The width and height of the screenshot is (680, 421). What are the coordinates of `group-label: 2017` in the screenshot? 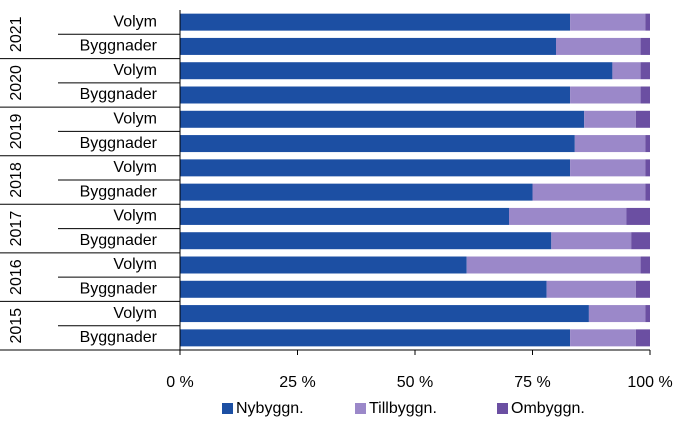 It's located at (16, 229).